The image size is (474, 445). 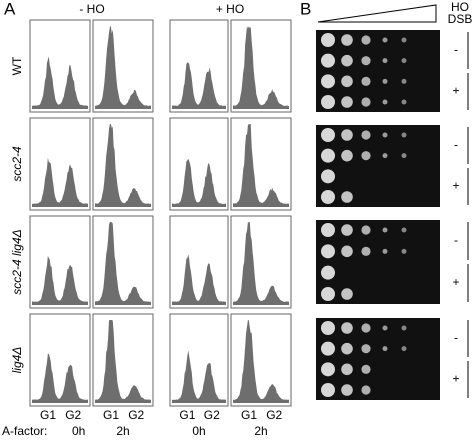 I want to click on row-label: scc2-4 lig4Δ, so click(x=17, y=261).